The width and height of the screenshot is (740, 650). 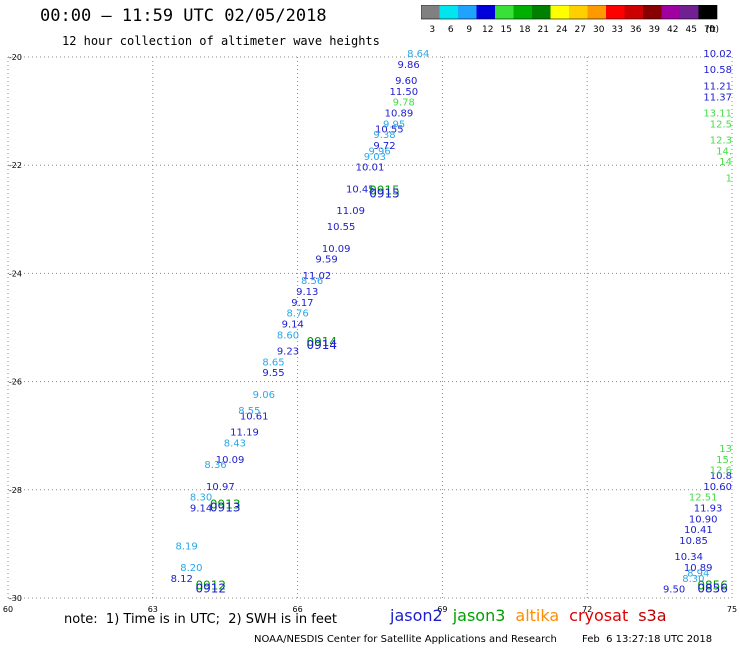 What do you see at coordinates (725, 162) in the screenshot?
I see `wave-height-label: 14` at bounding box center [725, 162].